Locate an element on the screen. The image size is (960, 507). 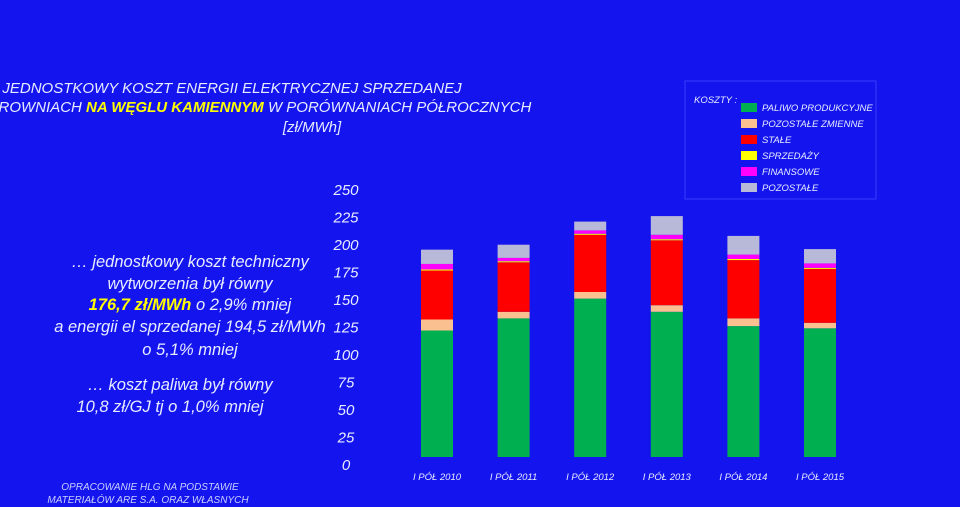
note: 176,7 zł/MWh o 2,9% mniej is located at coordinates (191, 305).